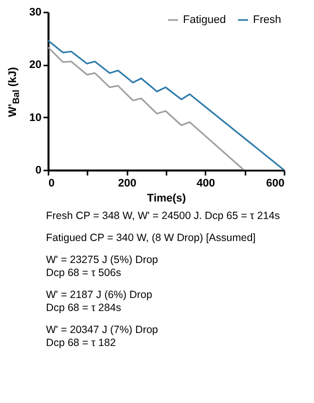 This screenshot has width=314, height=403. Describe the element at coordinates (166, 198) in the screenshot. I see `x-axis-title: Time(s)` at that location.